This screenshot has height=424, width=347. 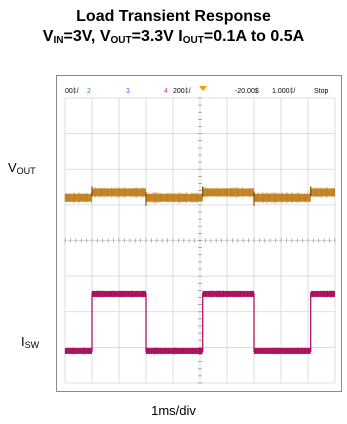 I want to click on chart-title: Load Transient Response, so click(x=173, y=16).